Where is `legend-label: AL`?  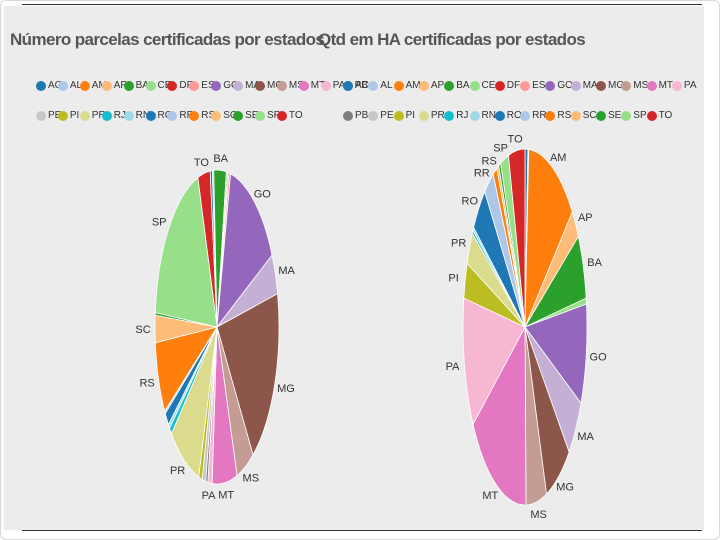
legend-label: AL is located at coordinates (76, 85).